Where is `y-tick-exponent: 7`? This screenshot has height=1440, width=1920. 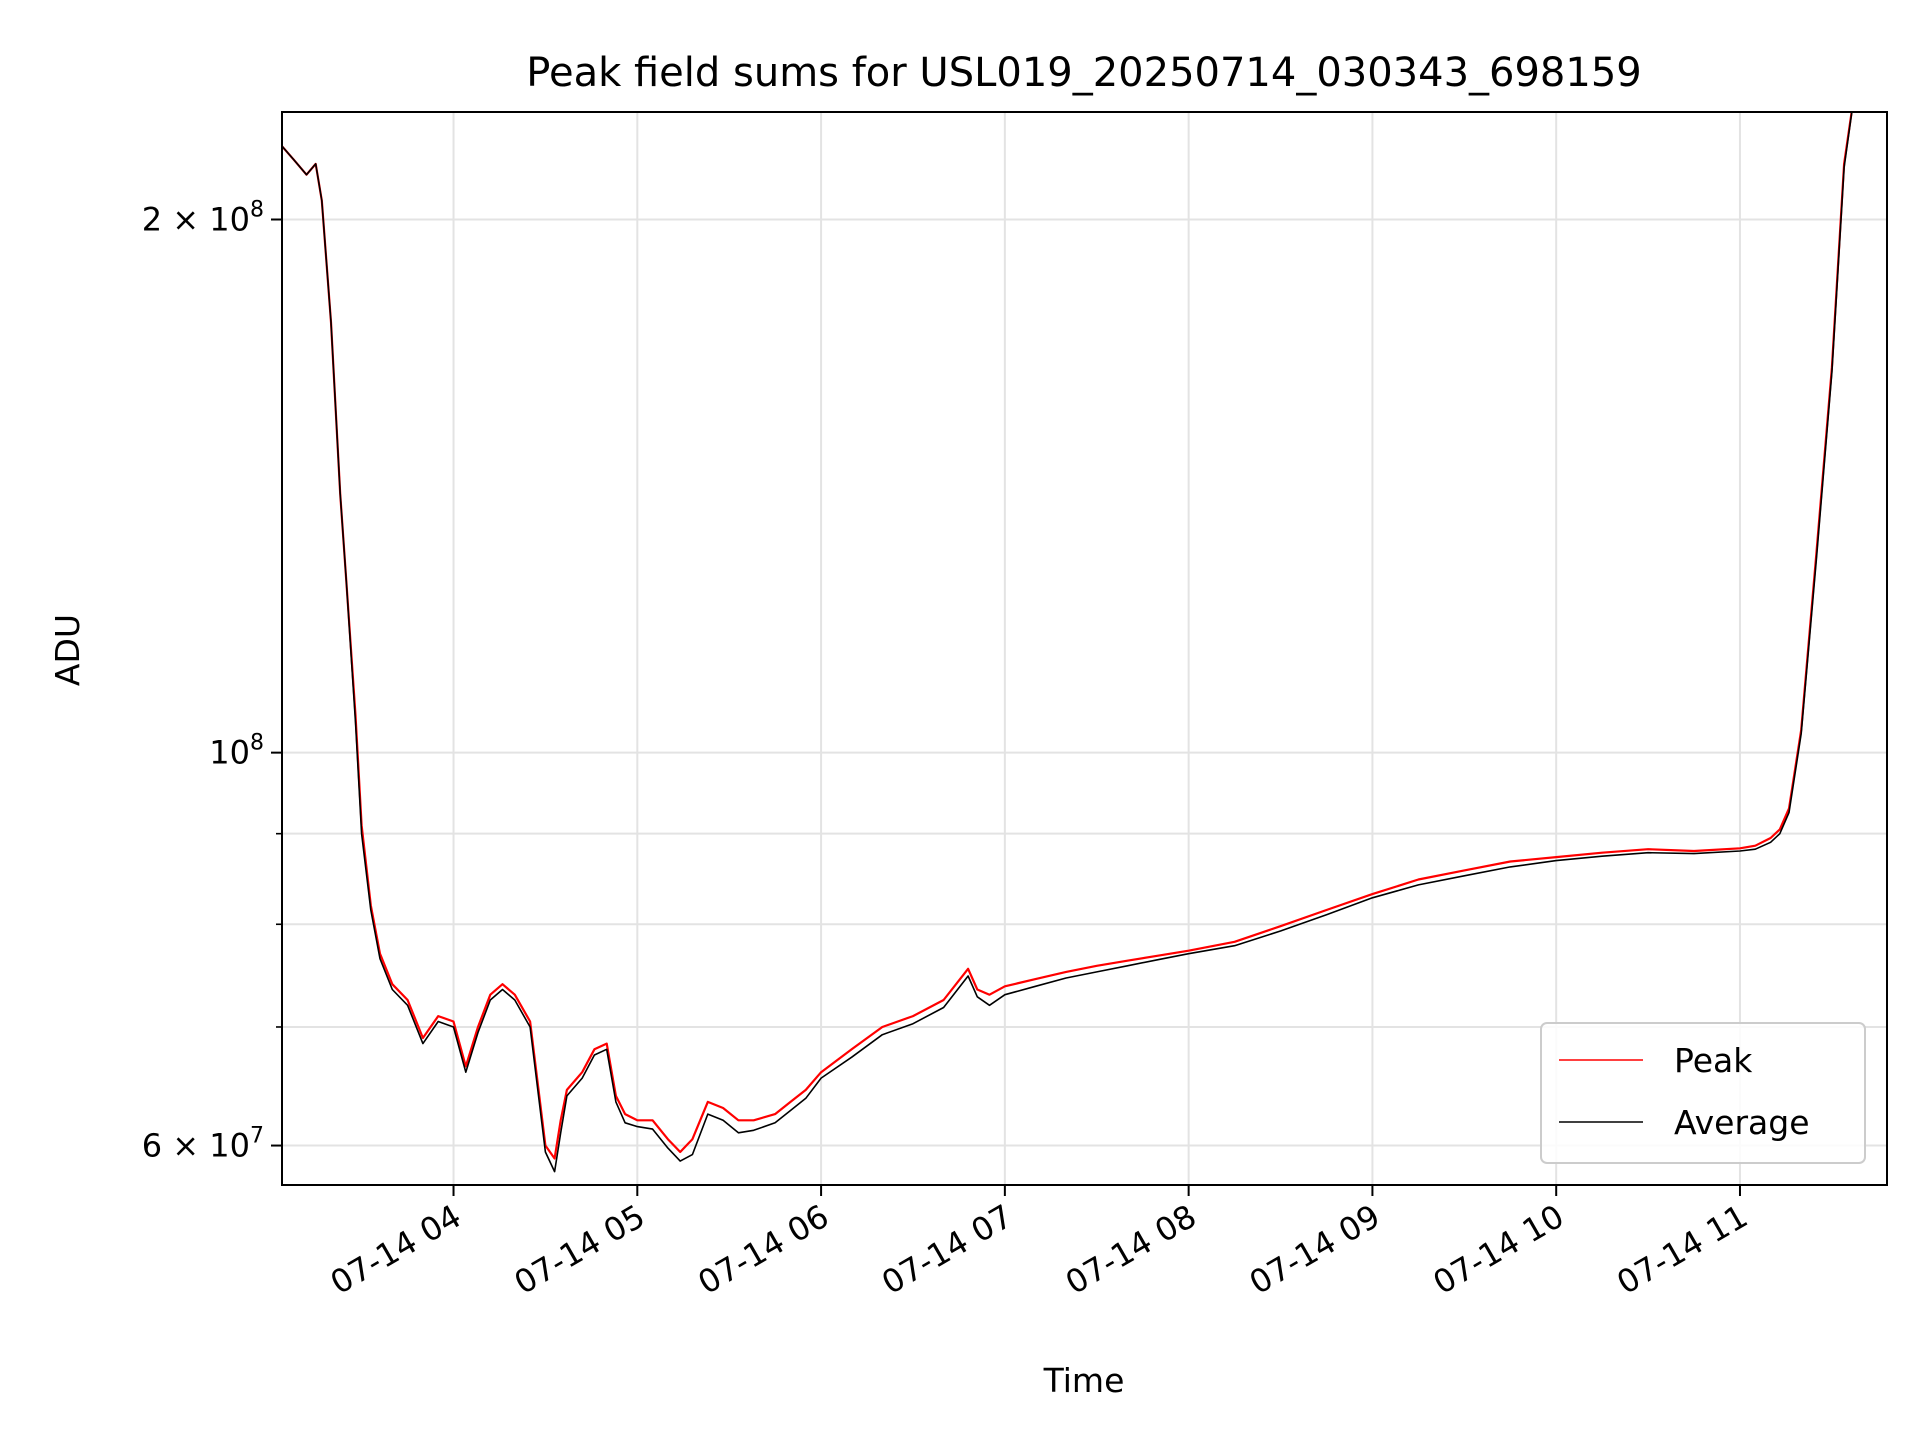
y-tick-exponent: 7 is located at coordinates (257, 1136).